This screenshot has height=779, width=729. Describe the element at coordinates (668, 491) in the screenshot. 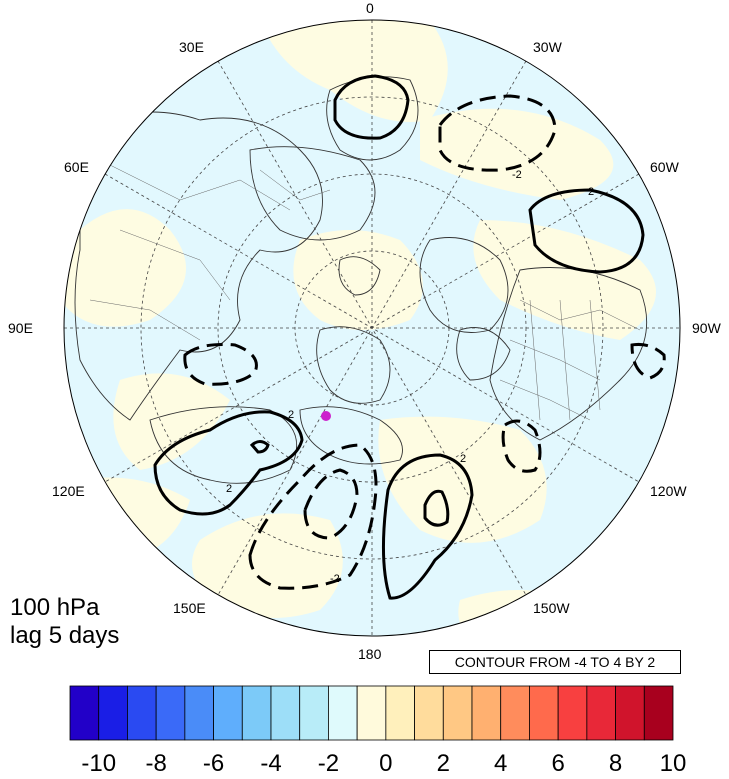

I see `lon-label-120w: 120W` at that location.